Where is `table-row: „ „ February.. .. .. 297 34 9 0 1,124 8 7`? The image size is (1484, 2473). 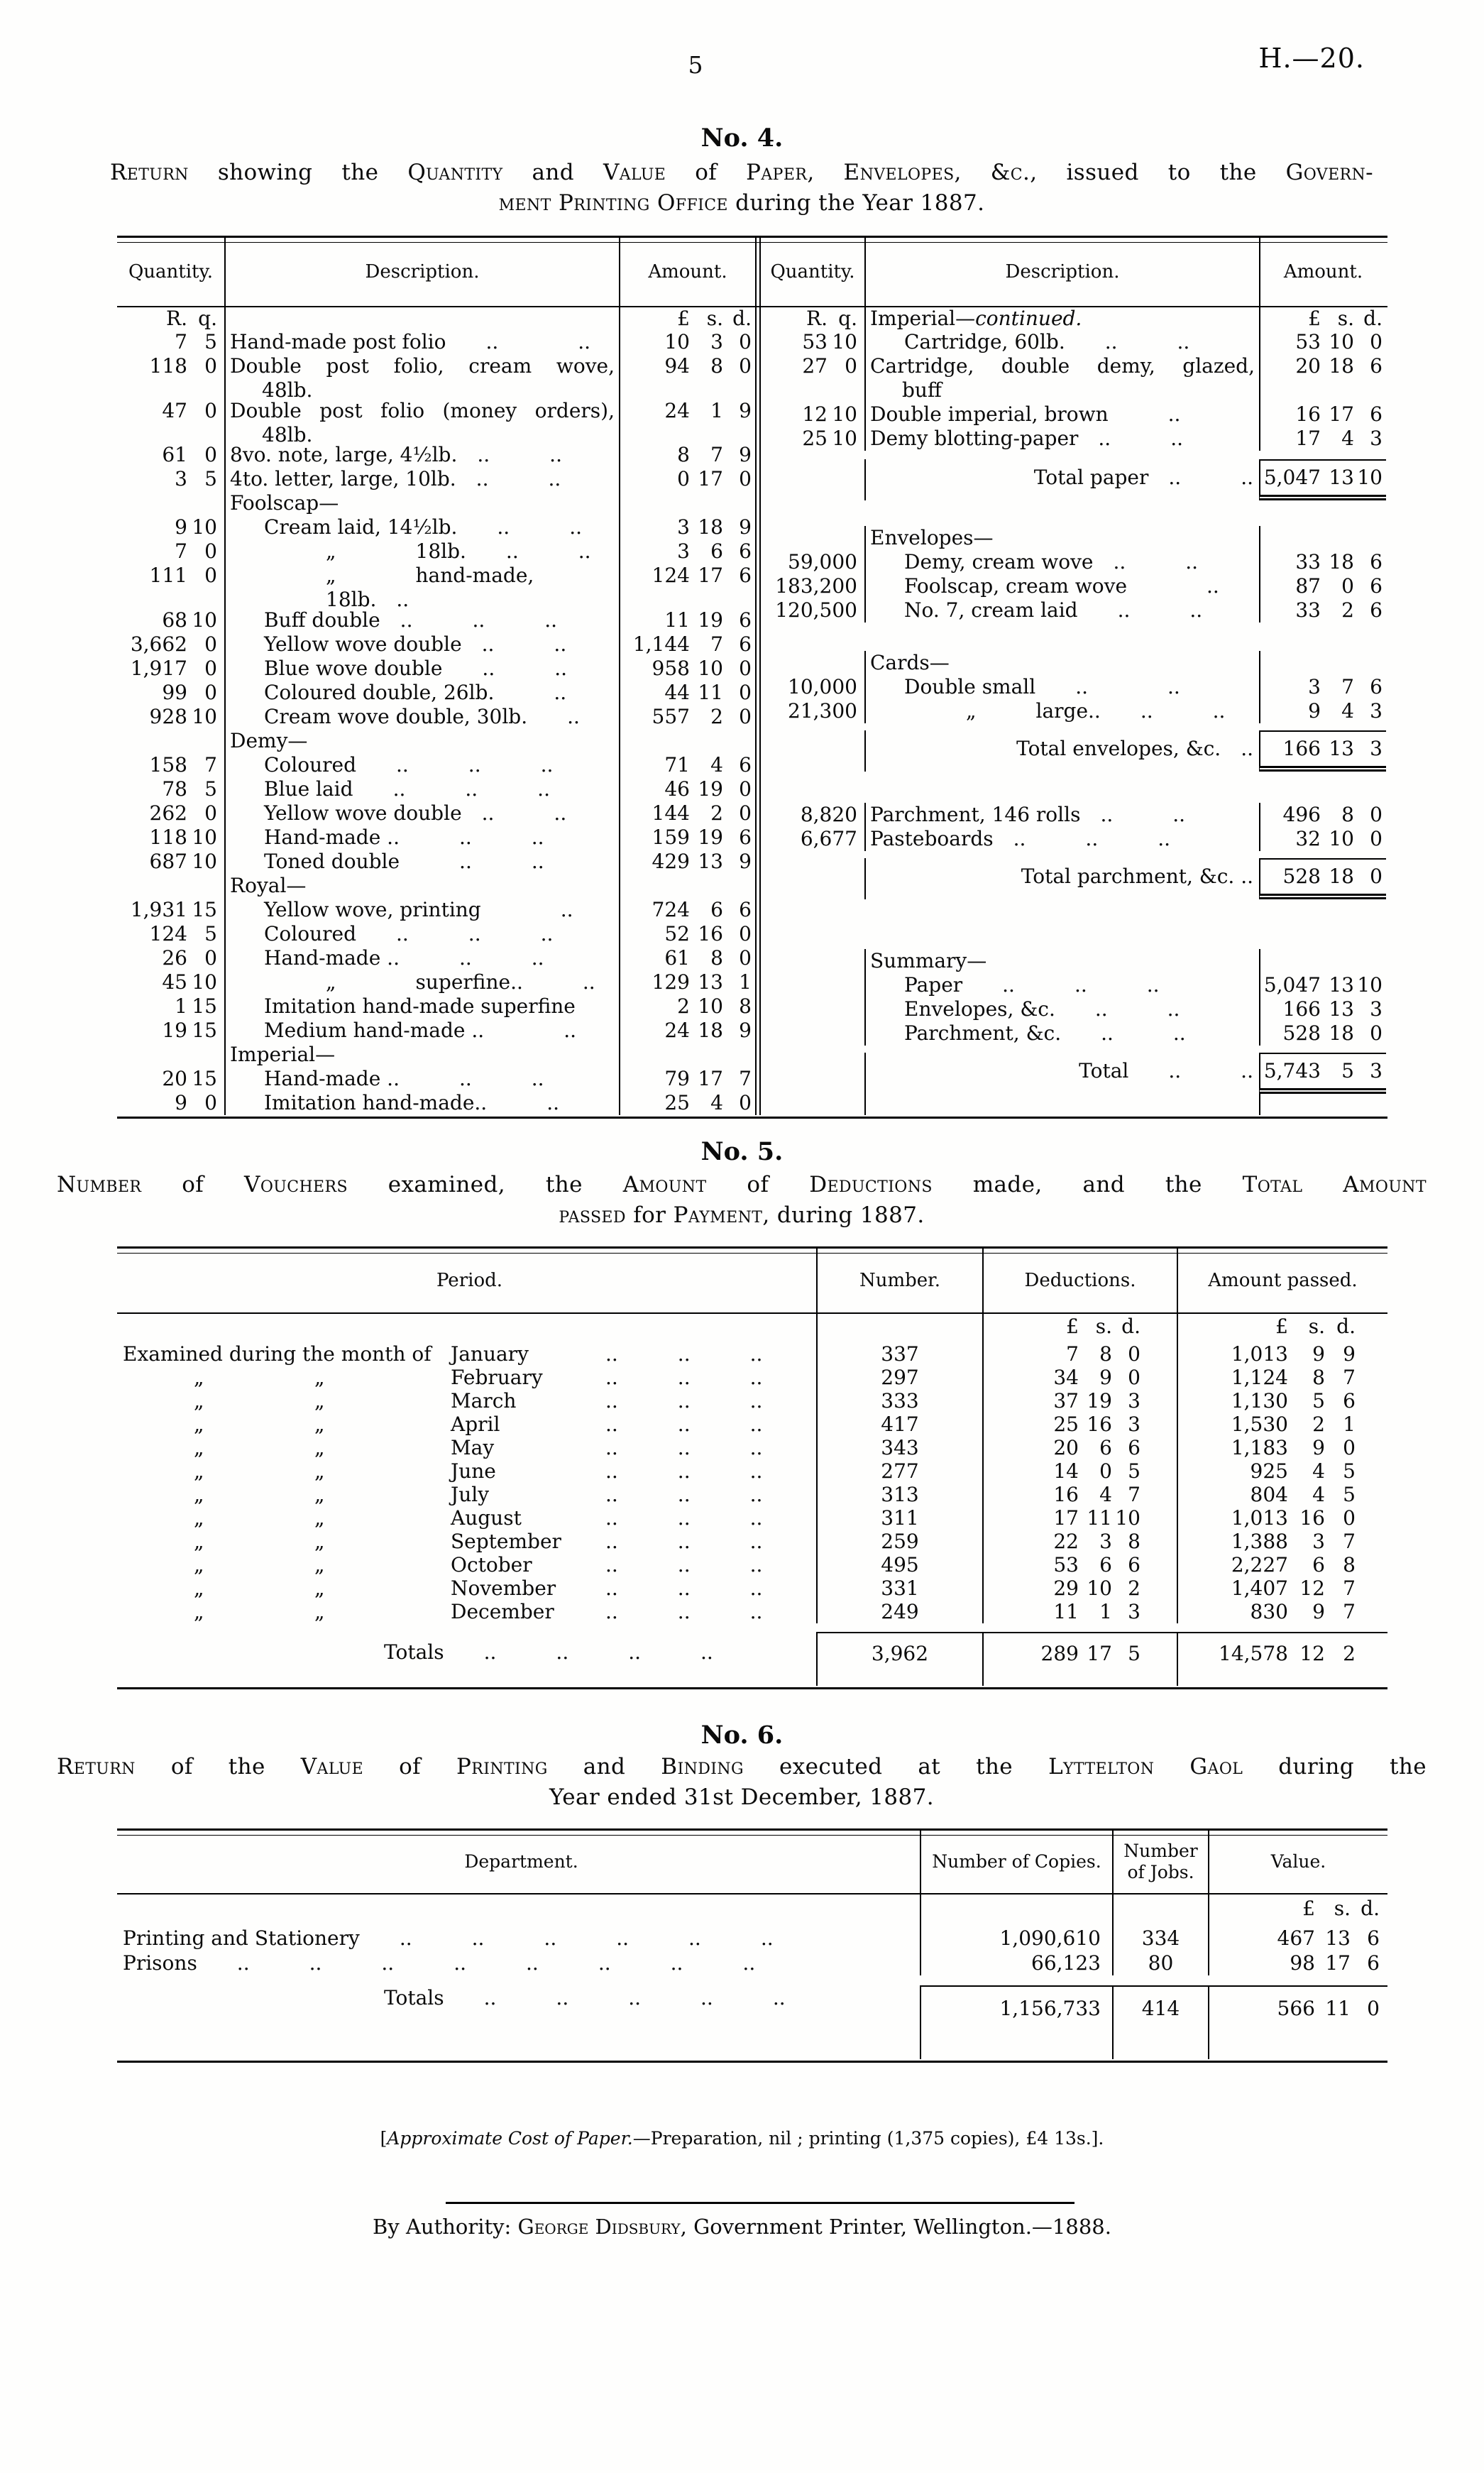 table-row: „ „ February.. .. .. 297 34 9 0 1,124 8 7 is located at coordinates (752, 1377).